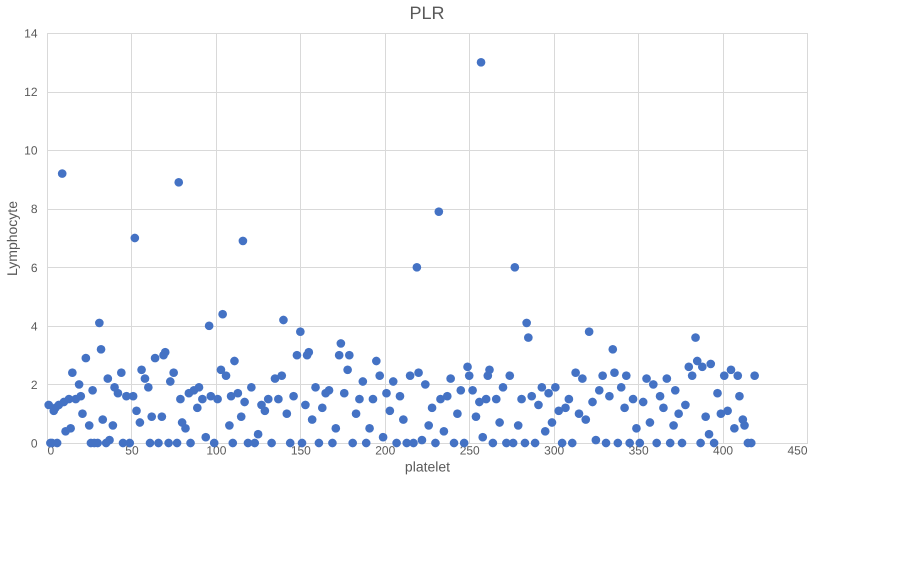 The image size is (901, 572). I want to click on x-tick-label: 350, so click(638, 451).